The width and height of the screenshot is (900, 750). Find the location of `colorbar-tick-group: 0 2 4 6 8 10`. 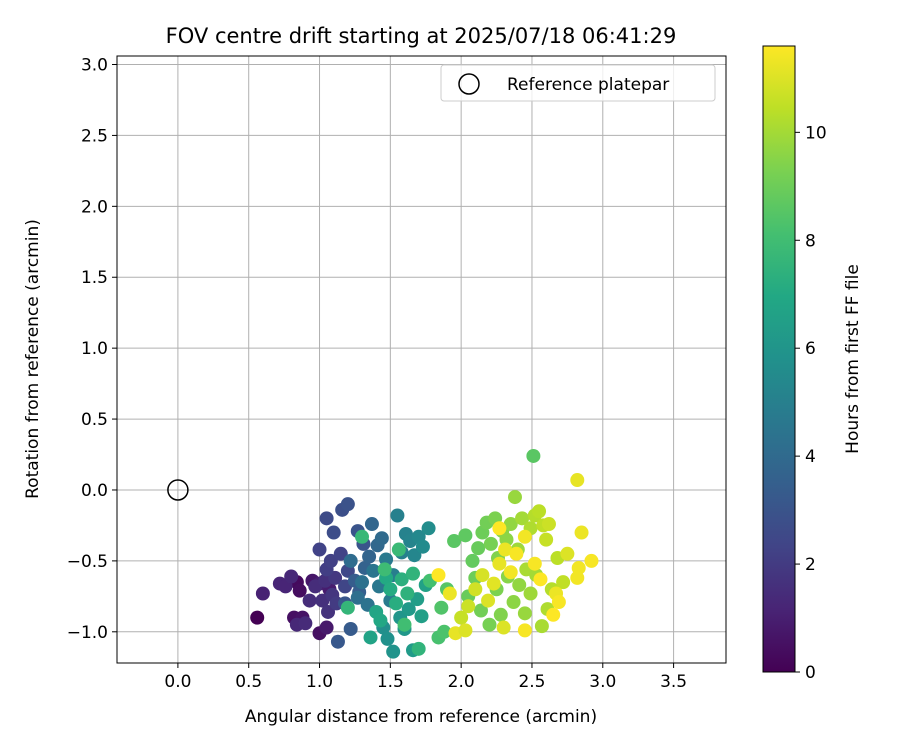

colorbar-tick-group: 0 2 4 6 8 10 is located at coordinates (811, 403).